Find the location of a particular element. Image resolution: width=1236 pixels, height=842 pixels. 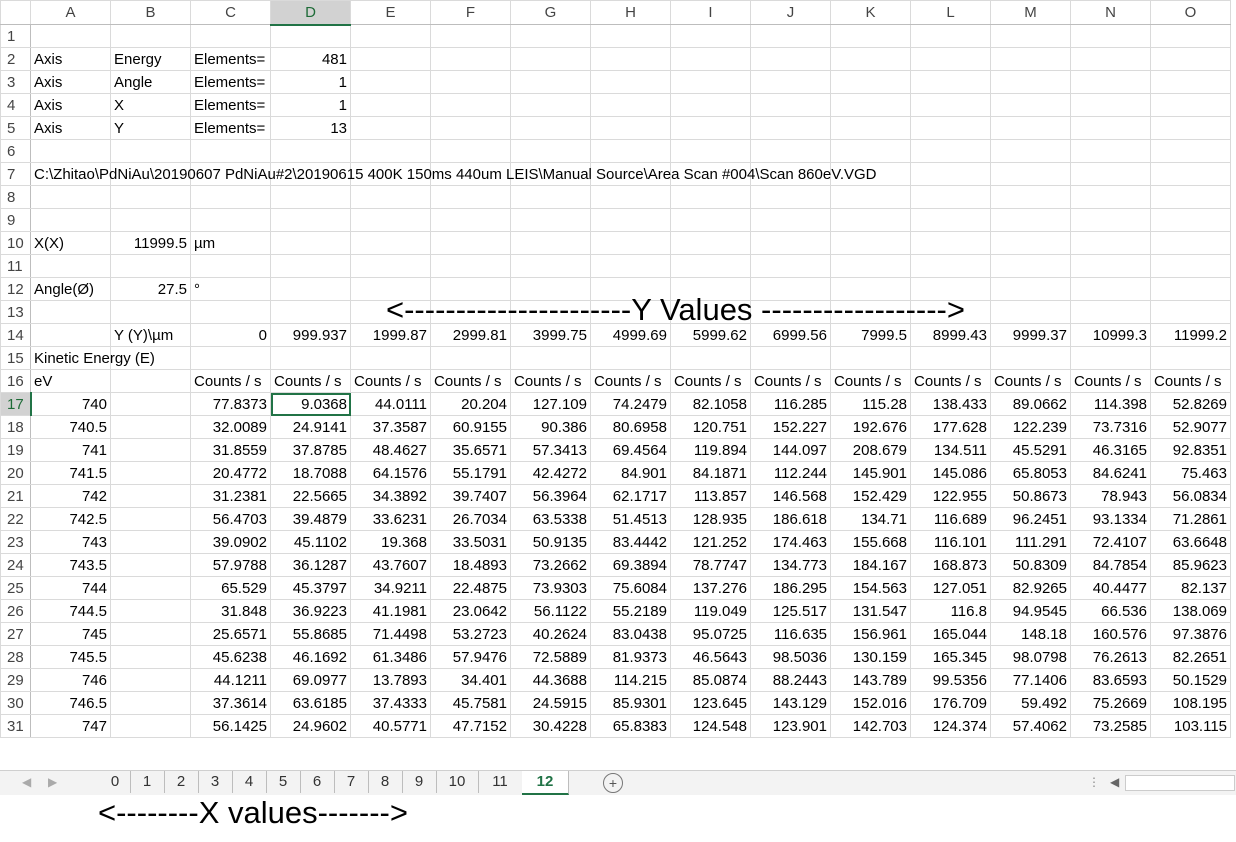

cell: 208.679 is located at coordinates (870, 450).